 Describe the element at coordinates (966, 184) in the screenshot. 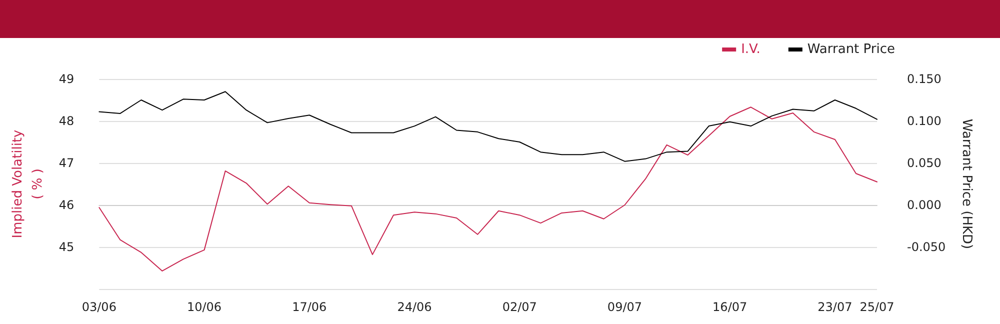

I see `y2-axis-title: Warrant Price (HKD)` at that location.